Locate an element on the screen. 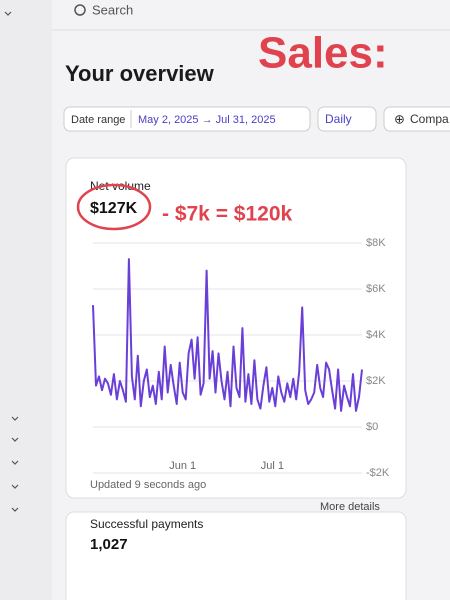 Image resolution: width=450 pixels, height=600 pixels. y-tick-label: $6K is located at coordinates (376, 289).